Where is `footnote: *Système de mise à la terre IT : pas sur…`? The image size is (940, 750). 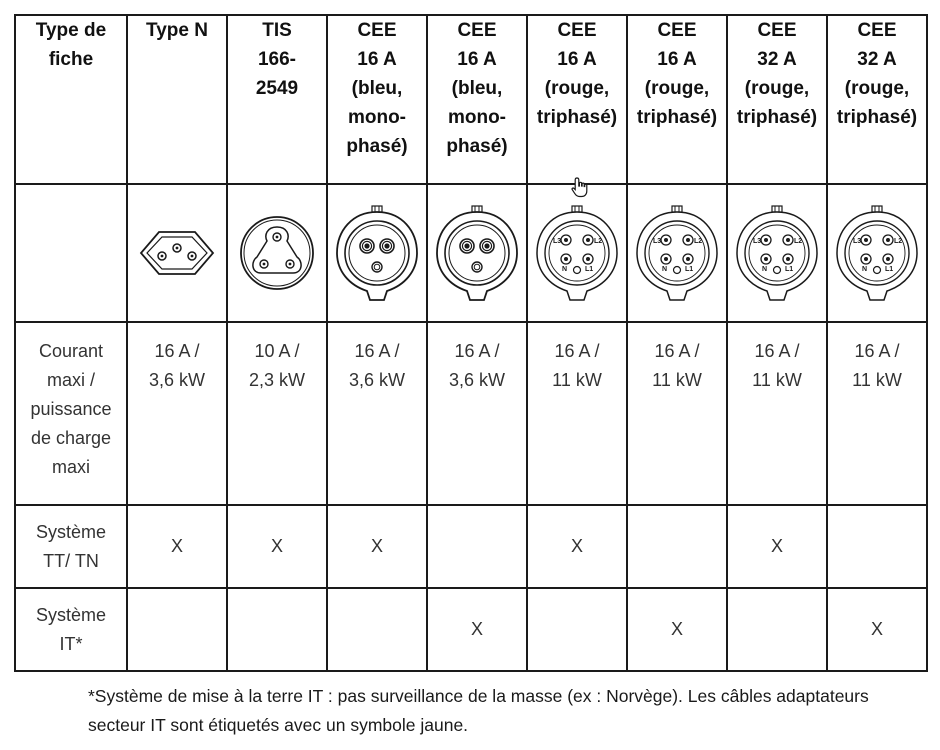
footnote: *Système de mise à la terre IT : pas sur… is located at coordinates (478, 710).